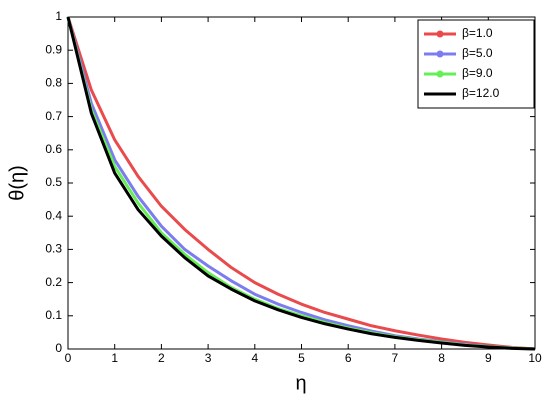 This screenshot has width=550, height=402. I want to click on y-tick-label: 0.1, so click(53, 315).